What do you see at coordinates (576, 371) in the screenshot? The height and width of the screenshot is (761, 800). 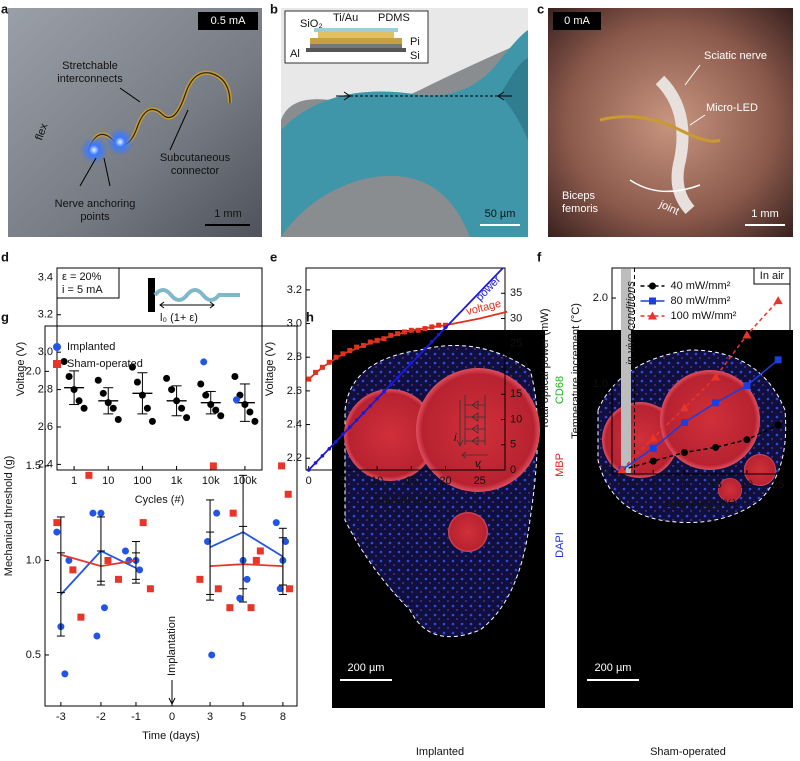 I see `y-axis-label: Temperature increment (°C)` at bounding box center [576, 371].